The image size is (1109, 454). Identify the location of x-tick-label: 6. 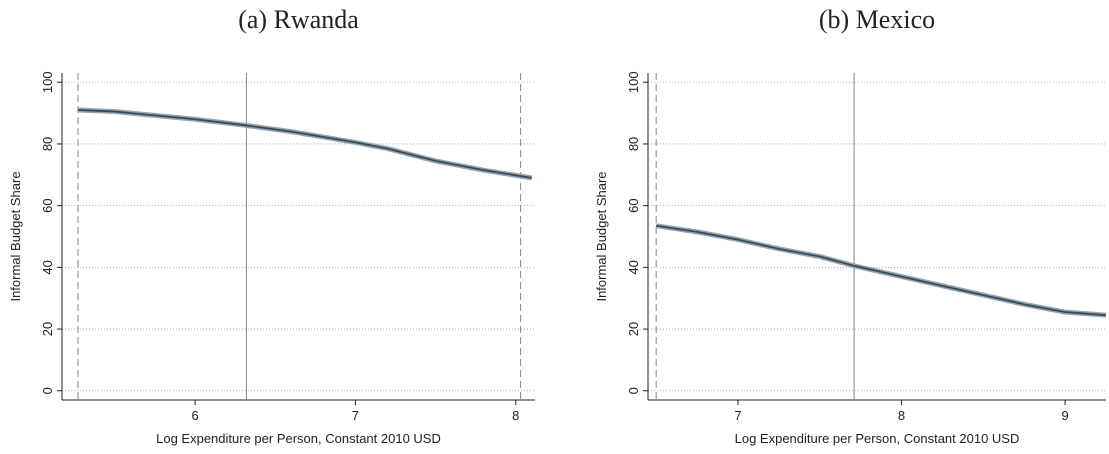
(194, 415).